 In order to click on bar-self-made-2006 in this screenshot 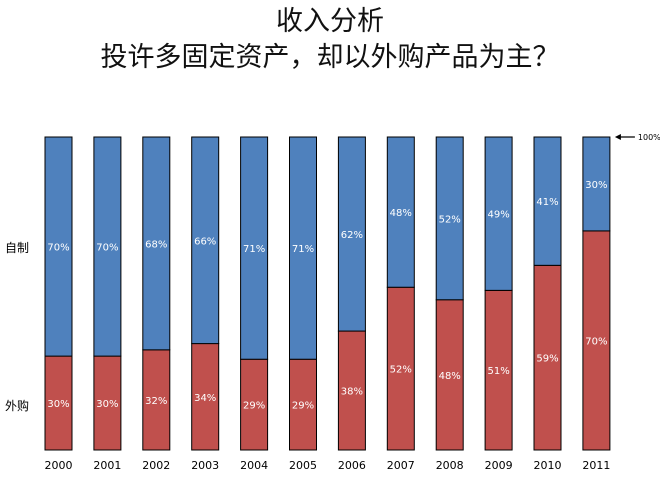, I will do `click(351, 234)`.